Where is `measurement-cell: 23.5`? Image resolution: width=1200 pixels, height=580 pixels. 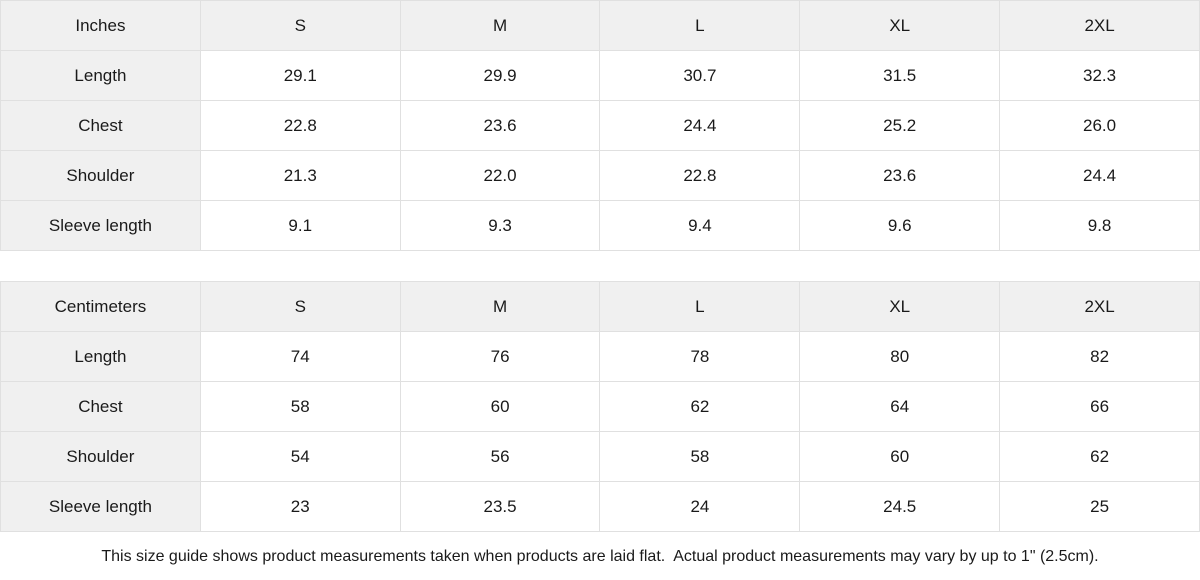 measurement-cell: 23.5 is located at coordinates (500, 506).